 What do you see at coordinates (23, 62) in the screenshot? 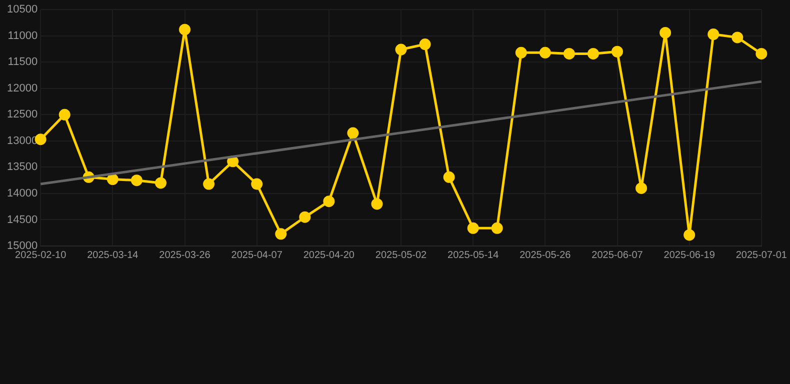
I see `y-tick-label: 11500` at bounding box center [23, 62].